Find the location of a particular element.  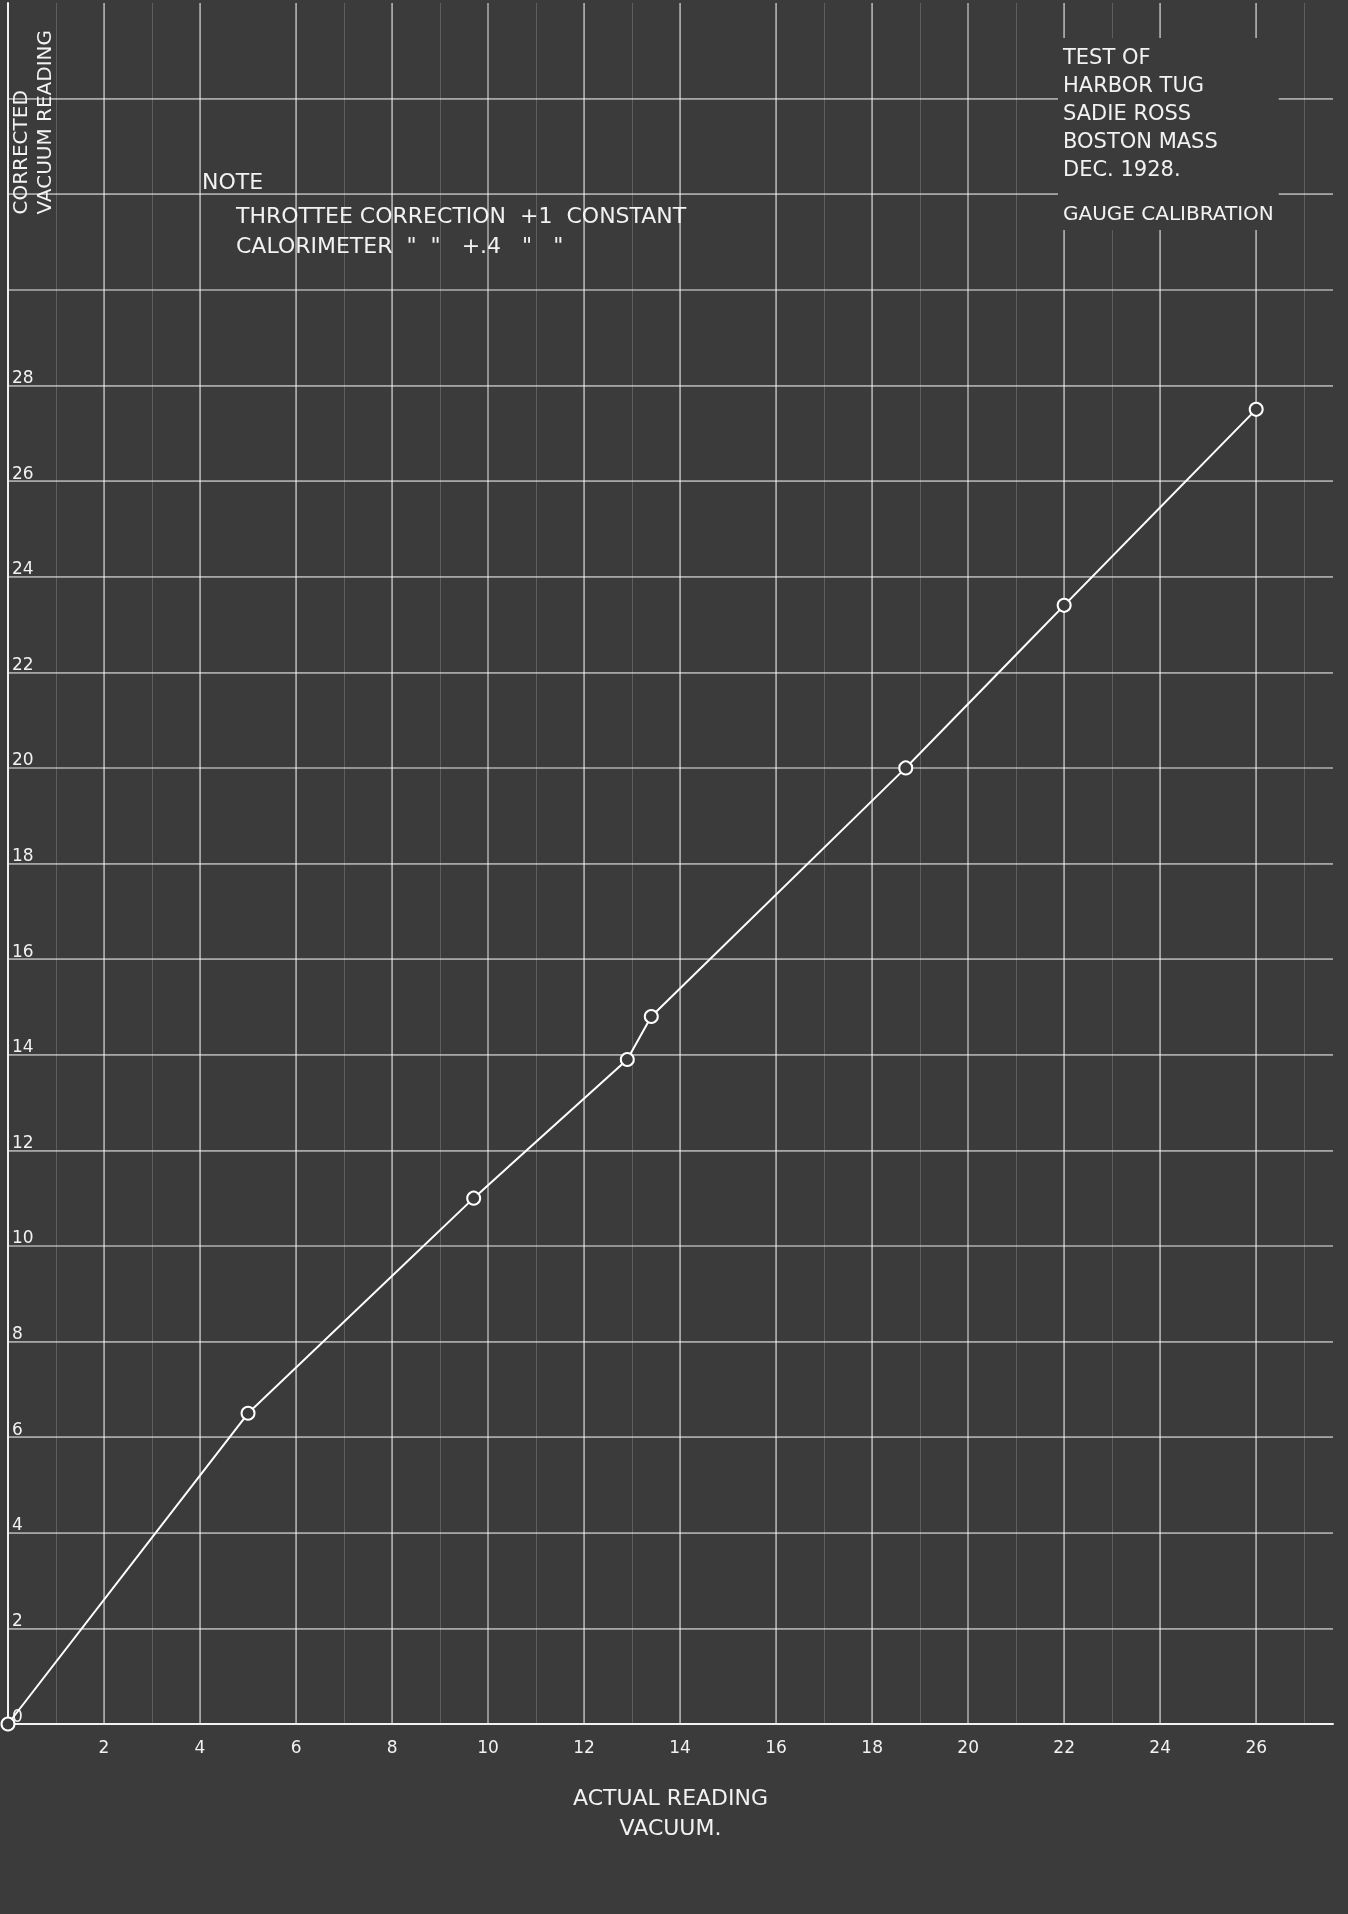

x-tick-label: 2 is located at coordinates (104, 1746).